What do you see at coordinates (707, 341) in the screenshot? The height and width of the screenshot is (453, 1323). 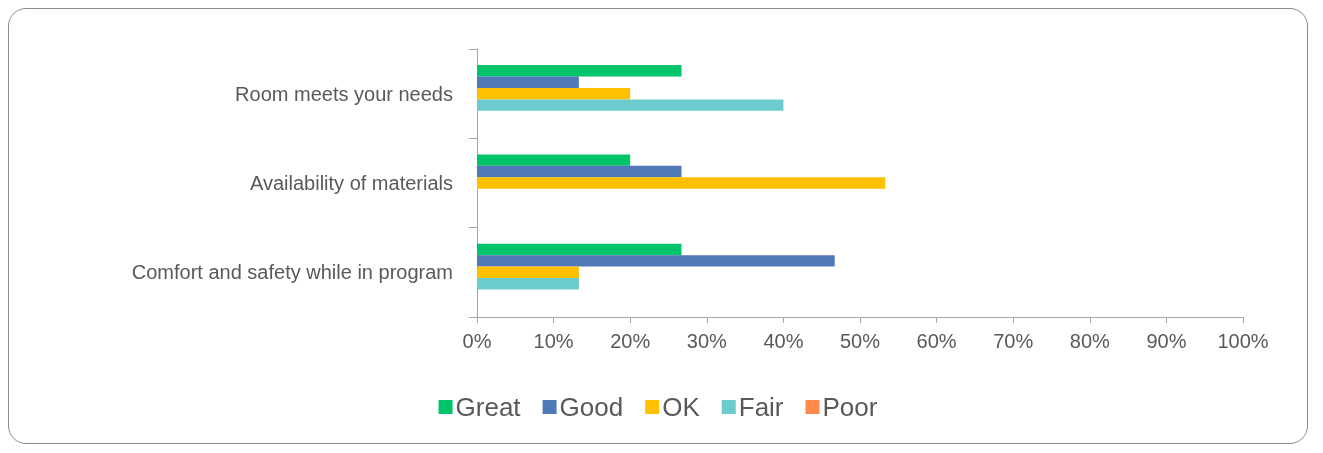 I see `x-tick-label: 30%` at bounding box center [707, 341].